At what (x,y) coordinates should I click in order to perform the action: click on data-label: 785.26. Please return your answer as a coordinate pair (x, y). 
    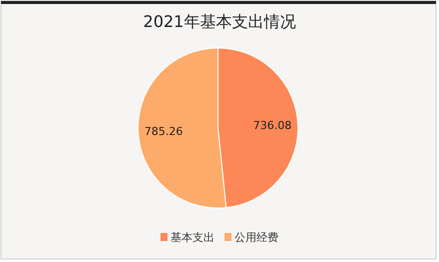
    Looking at the image, I should click on (163, 131).